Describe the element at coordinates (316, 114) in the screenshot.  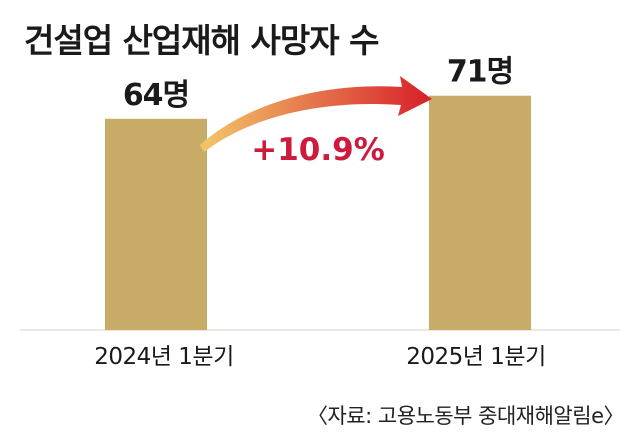
I see `change-arrow` at that location.